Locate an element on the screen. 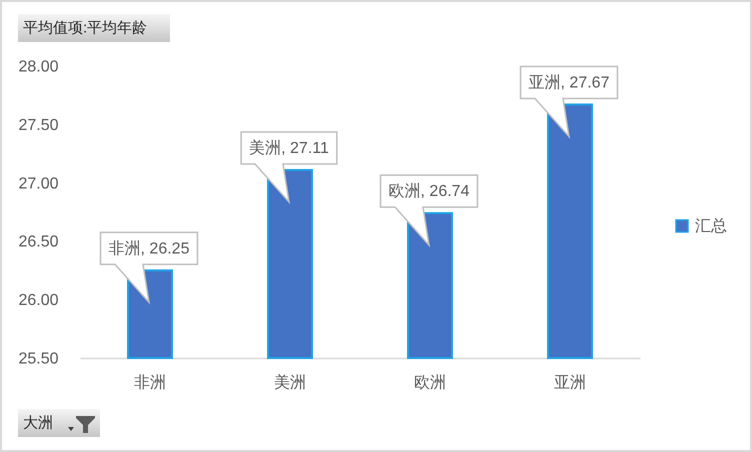 This screenshot has height=452, width=752. data-label: 美洲, 27.11 is located at coordinates (289, 147).